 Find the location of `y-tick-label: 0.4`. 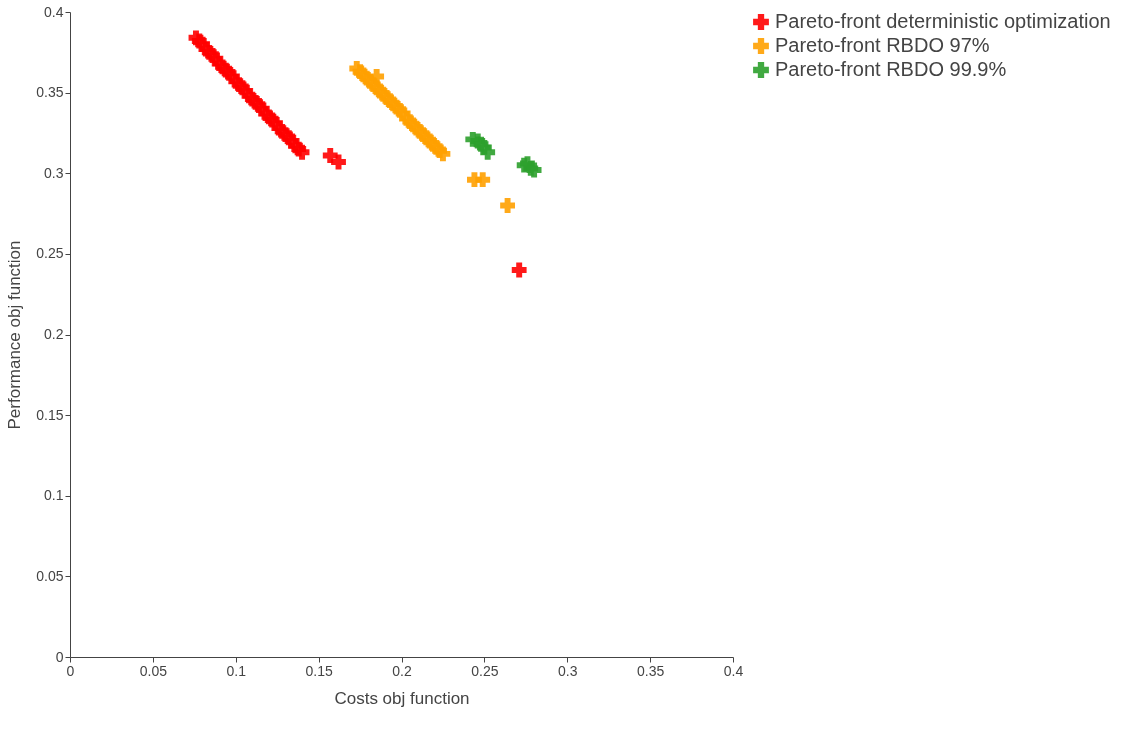

y-tick-label: 0.4 is located at coordinates (54, 11).